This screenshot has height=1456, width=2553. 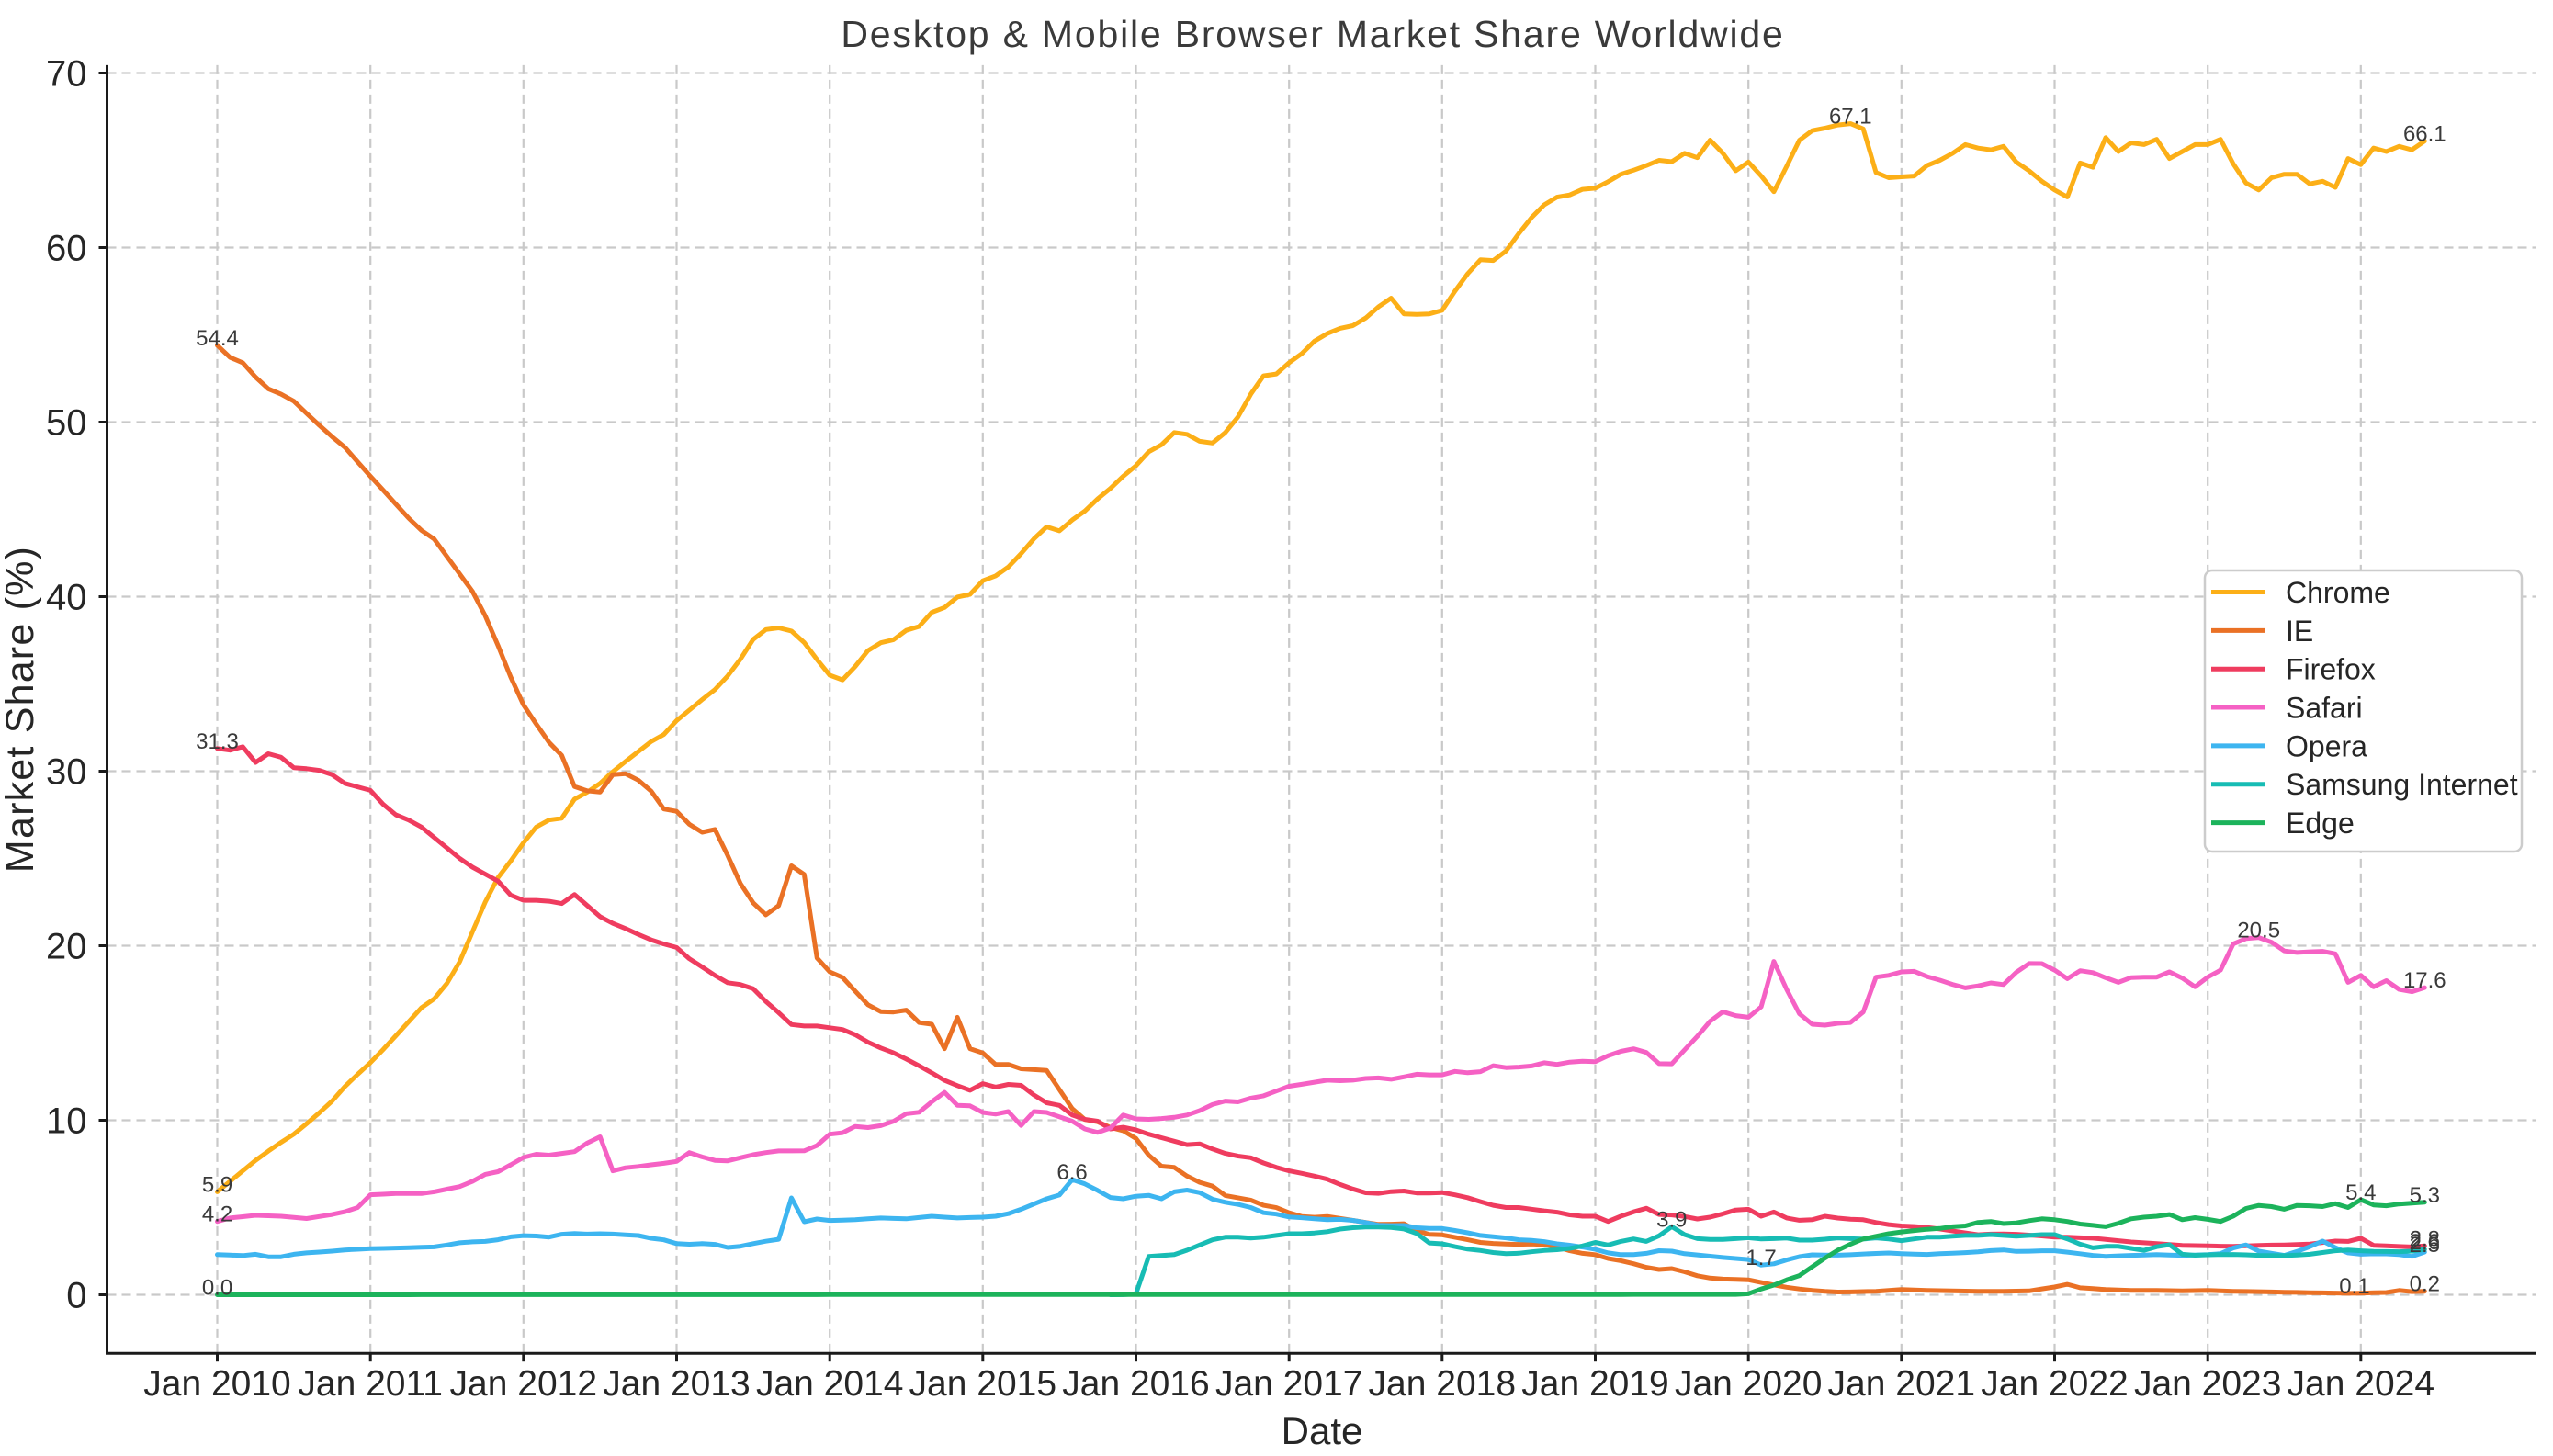 What do you see at coordinates (66, 423) in the screenshot?
I see `svg-text: 50` at bounding box center [66, 423].